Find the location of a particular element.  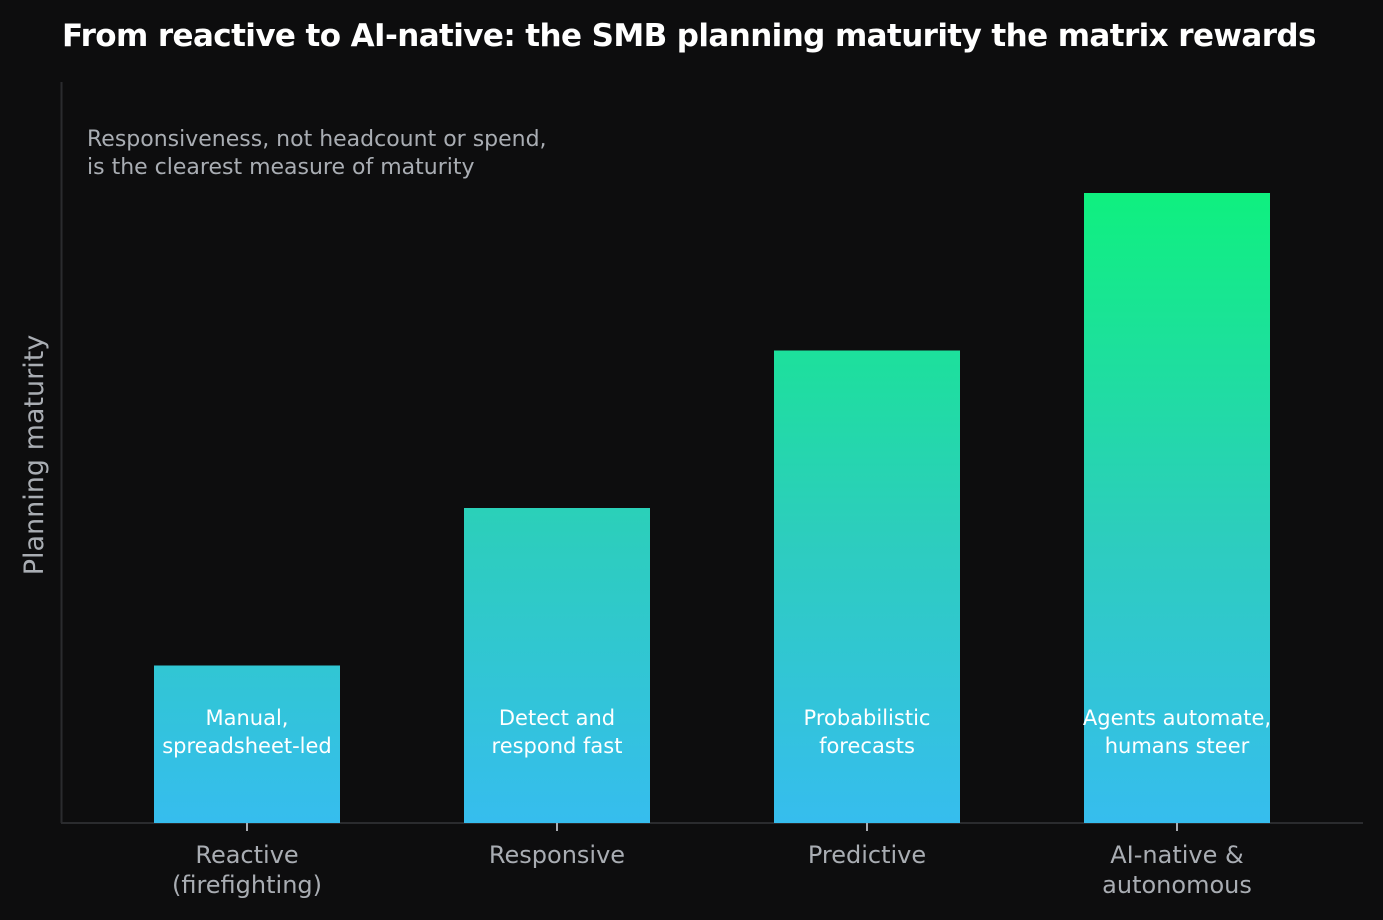

bar-label-line: Detect and is located at coordinates (557, 718).